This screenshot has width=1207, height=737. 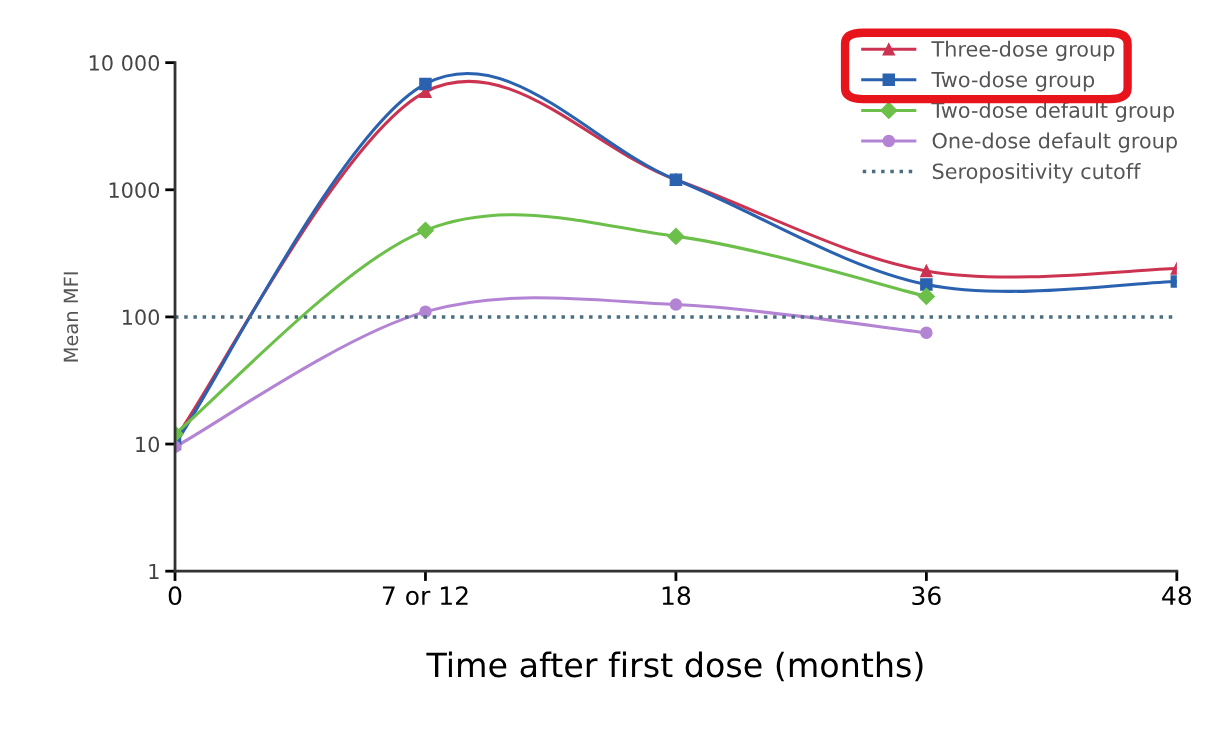 I want to click on y-tick-label: 10, so click(x=148, y=444).